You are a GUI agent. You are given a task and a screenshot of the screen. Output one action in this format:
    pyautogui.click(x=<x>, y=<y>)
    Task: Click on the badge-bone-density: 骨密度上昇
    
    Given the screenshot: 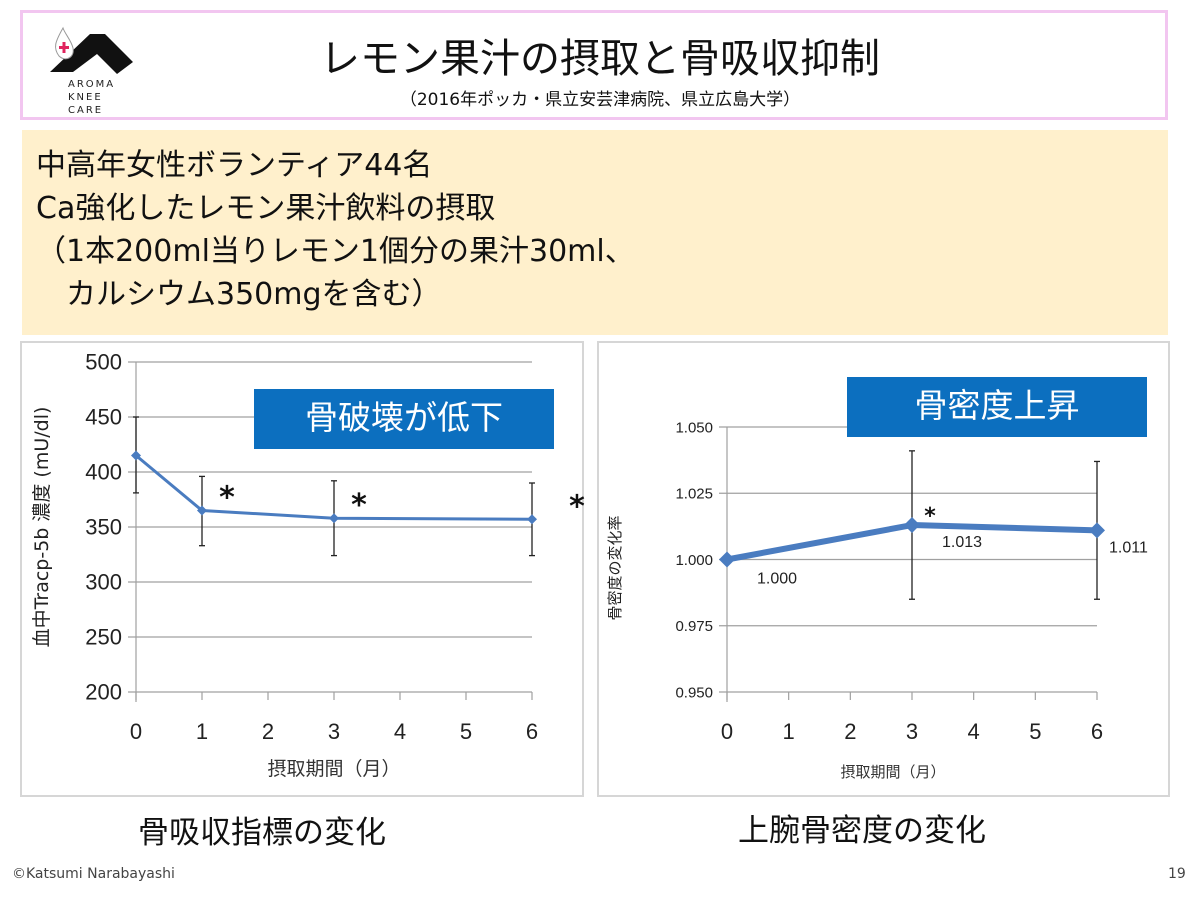 What is the action you would take?
    pyautogui.click(x=997, y=407)
    